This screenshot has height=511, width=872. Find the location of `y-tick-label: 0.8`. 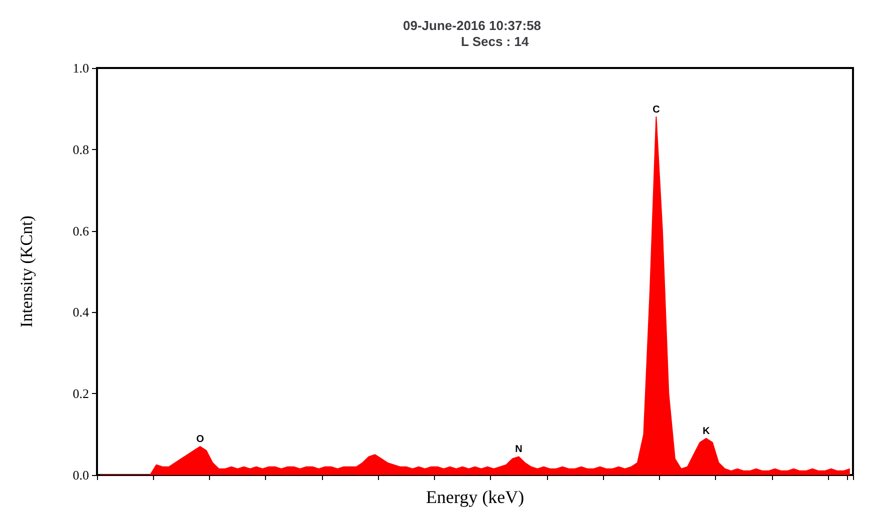

y-tick-label: 0.8 is located at coordinates (80, 149).